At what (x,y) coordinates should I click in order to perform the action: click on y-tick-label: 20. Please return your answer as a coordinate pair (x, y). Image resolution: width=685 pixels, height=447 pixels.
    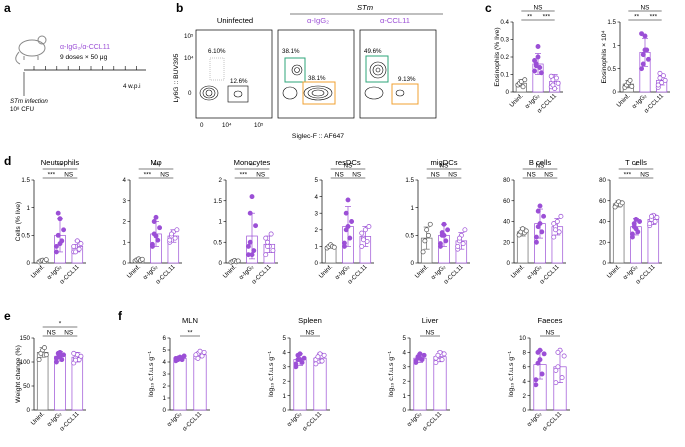
    Looking at the image, I should click on (506, 242).